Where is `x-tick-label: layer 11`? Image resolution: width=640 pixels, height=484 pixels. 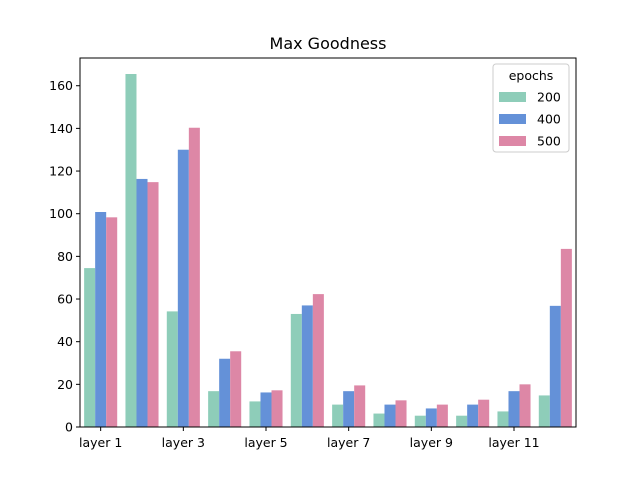
x-tick-label: layer 11 is located at coordinates (513, 442).